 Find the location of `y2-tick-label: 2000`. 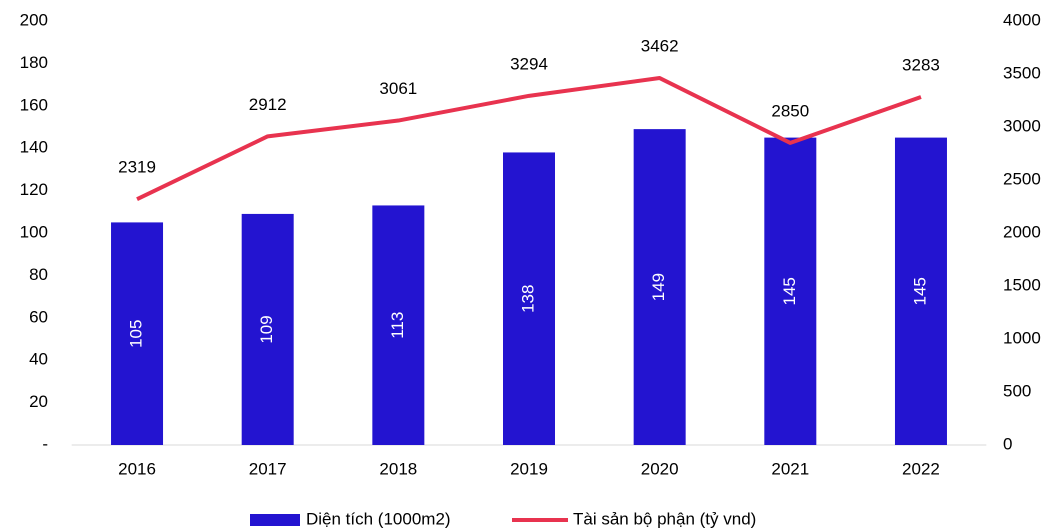

y2-tick-label: 2000 is located at coordinates (1022, 231).